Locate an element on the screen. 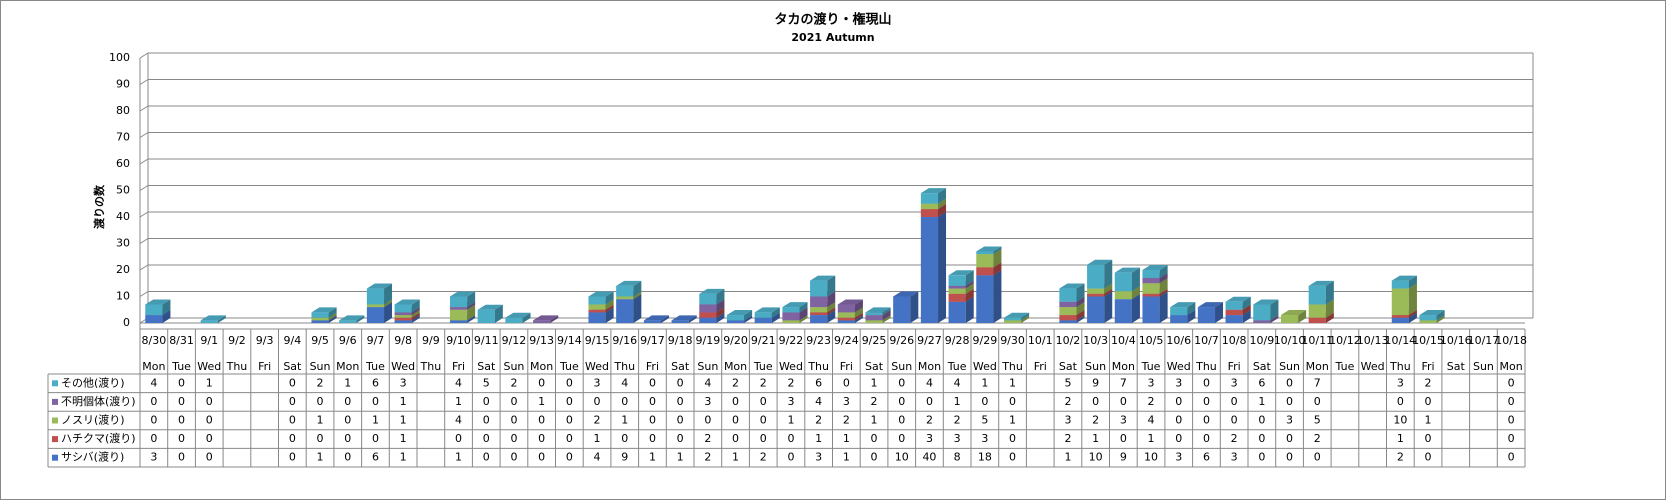 The height and width of the screenshot is (500, 1666). legend-key is located at coordinates (55, 383).